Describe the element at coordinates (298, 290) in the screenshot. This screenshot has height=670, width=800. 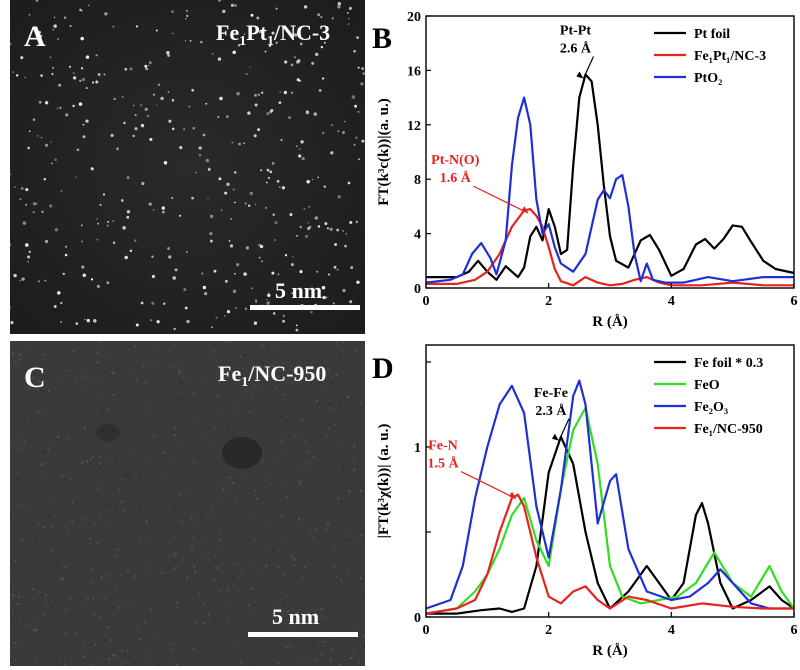
I see `scale-bar-label-a: 5 nm` at that location.